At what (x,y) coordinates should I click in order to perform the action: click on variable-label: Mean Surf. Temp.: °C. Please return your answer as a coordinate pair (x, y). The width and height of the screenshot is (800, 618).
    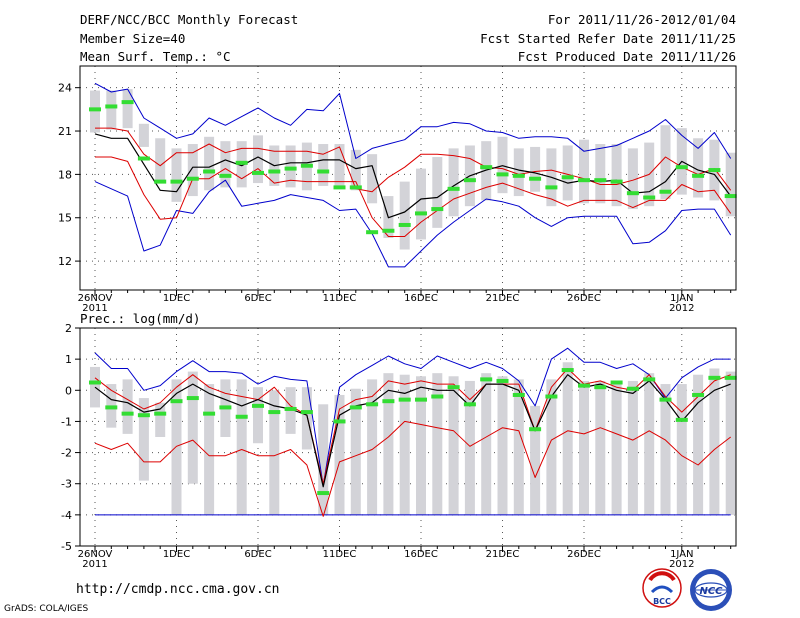
    Looking at the image, I should click on (155, 56).